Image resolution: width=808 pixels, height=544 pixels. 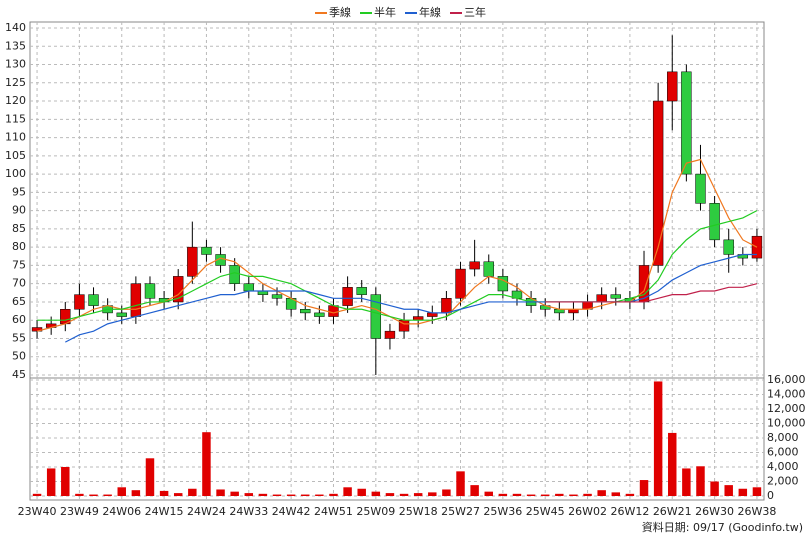 What do you see at coordinates (206, 511) in the screenshot?
I see `x-tick-label: 24W24` at bounding box center [206, 511].